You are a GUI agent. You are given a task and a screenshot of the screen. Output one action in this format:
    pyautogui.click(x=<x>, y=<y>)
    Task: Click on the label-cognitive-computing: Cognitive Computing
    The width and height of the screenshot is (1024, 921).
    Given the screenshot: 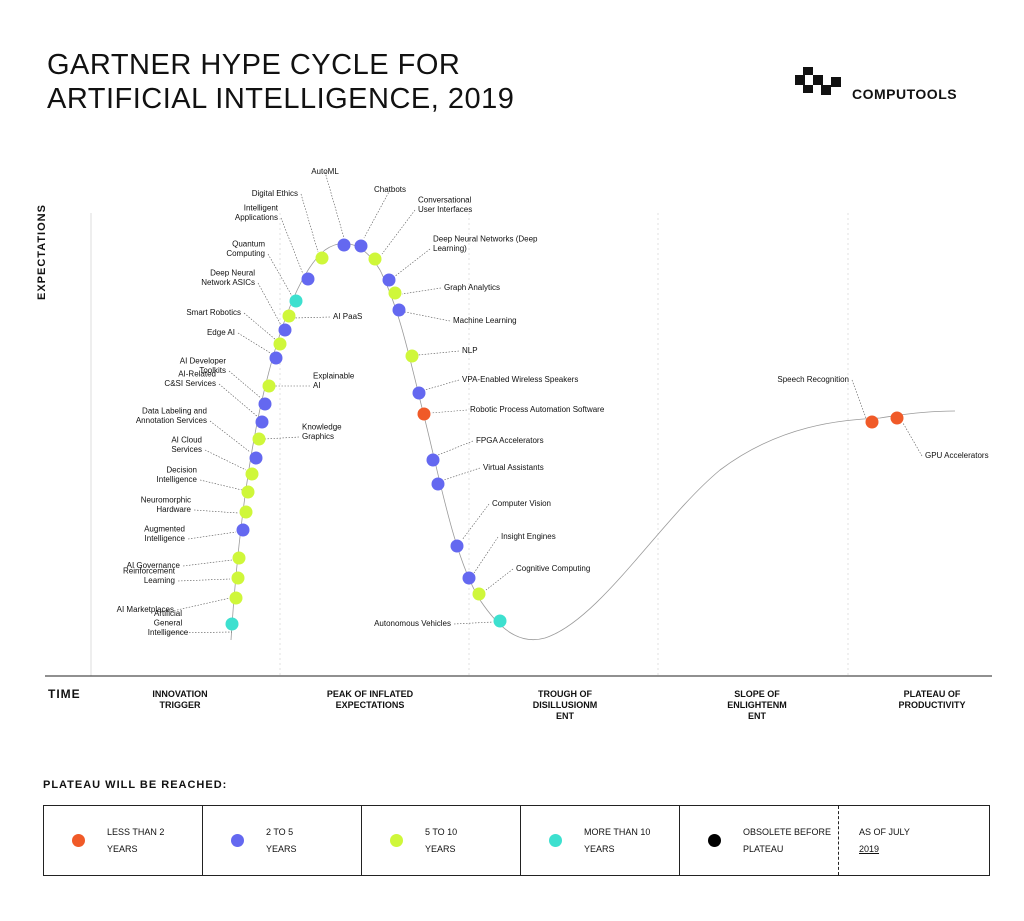 What is the action you would take?
    pyautogui.click(x=553, y=568)
    